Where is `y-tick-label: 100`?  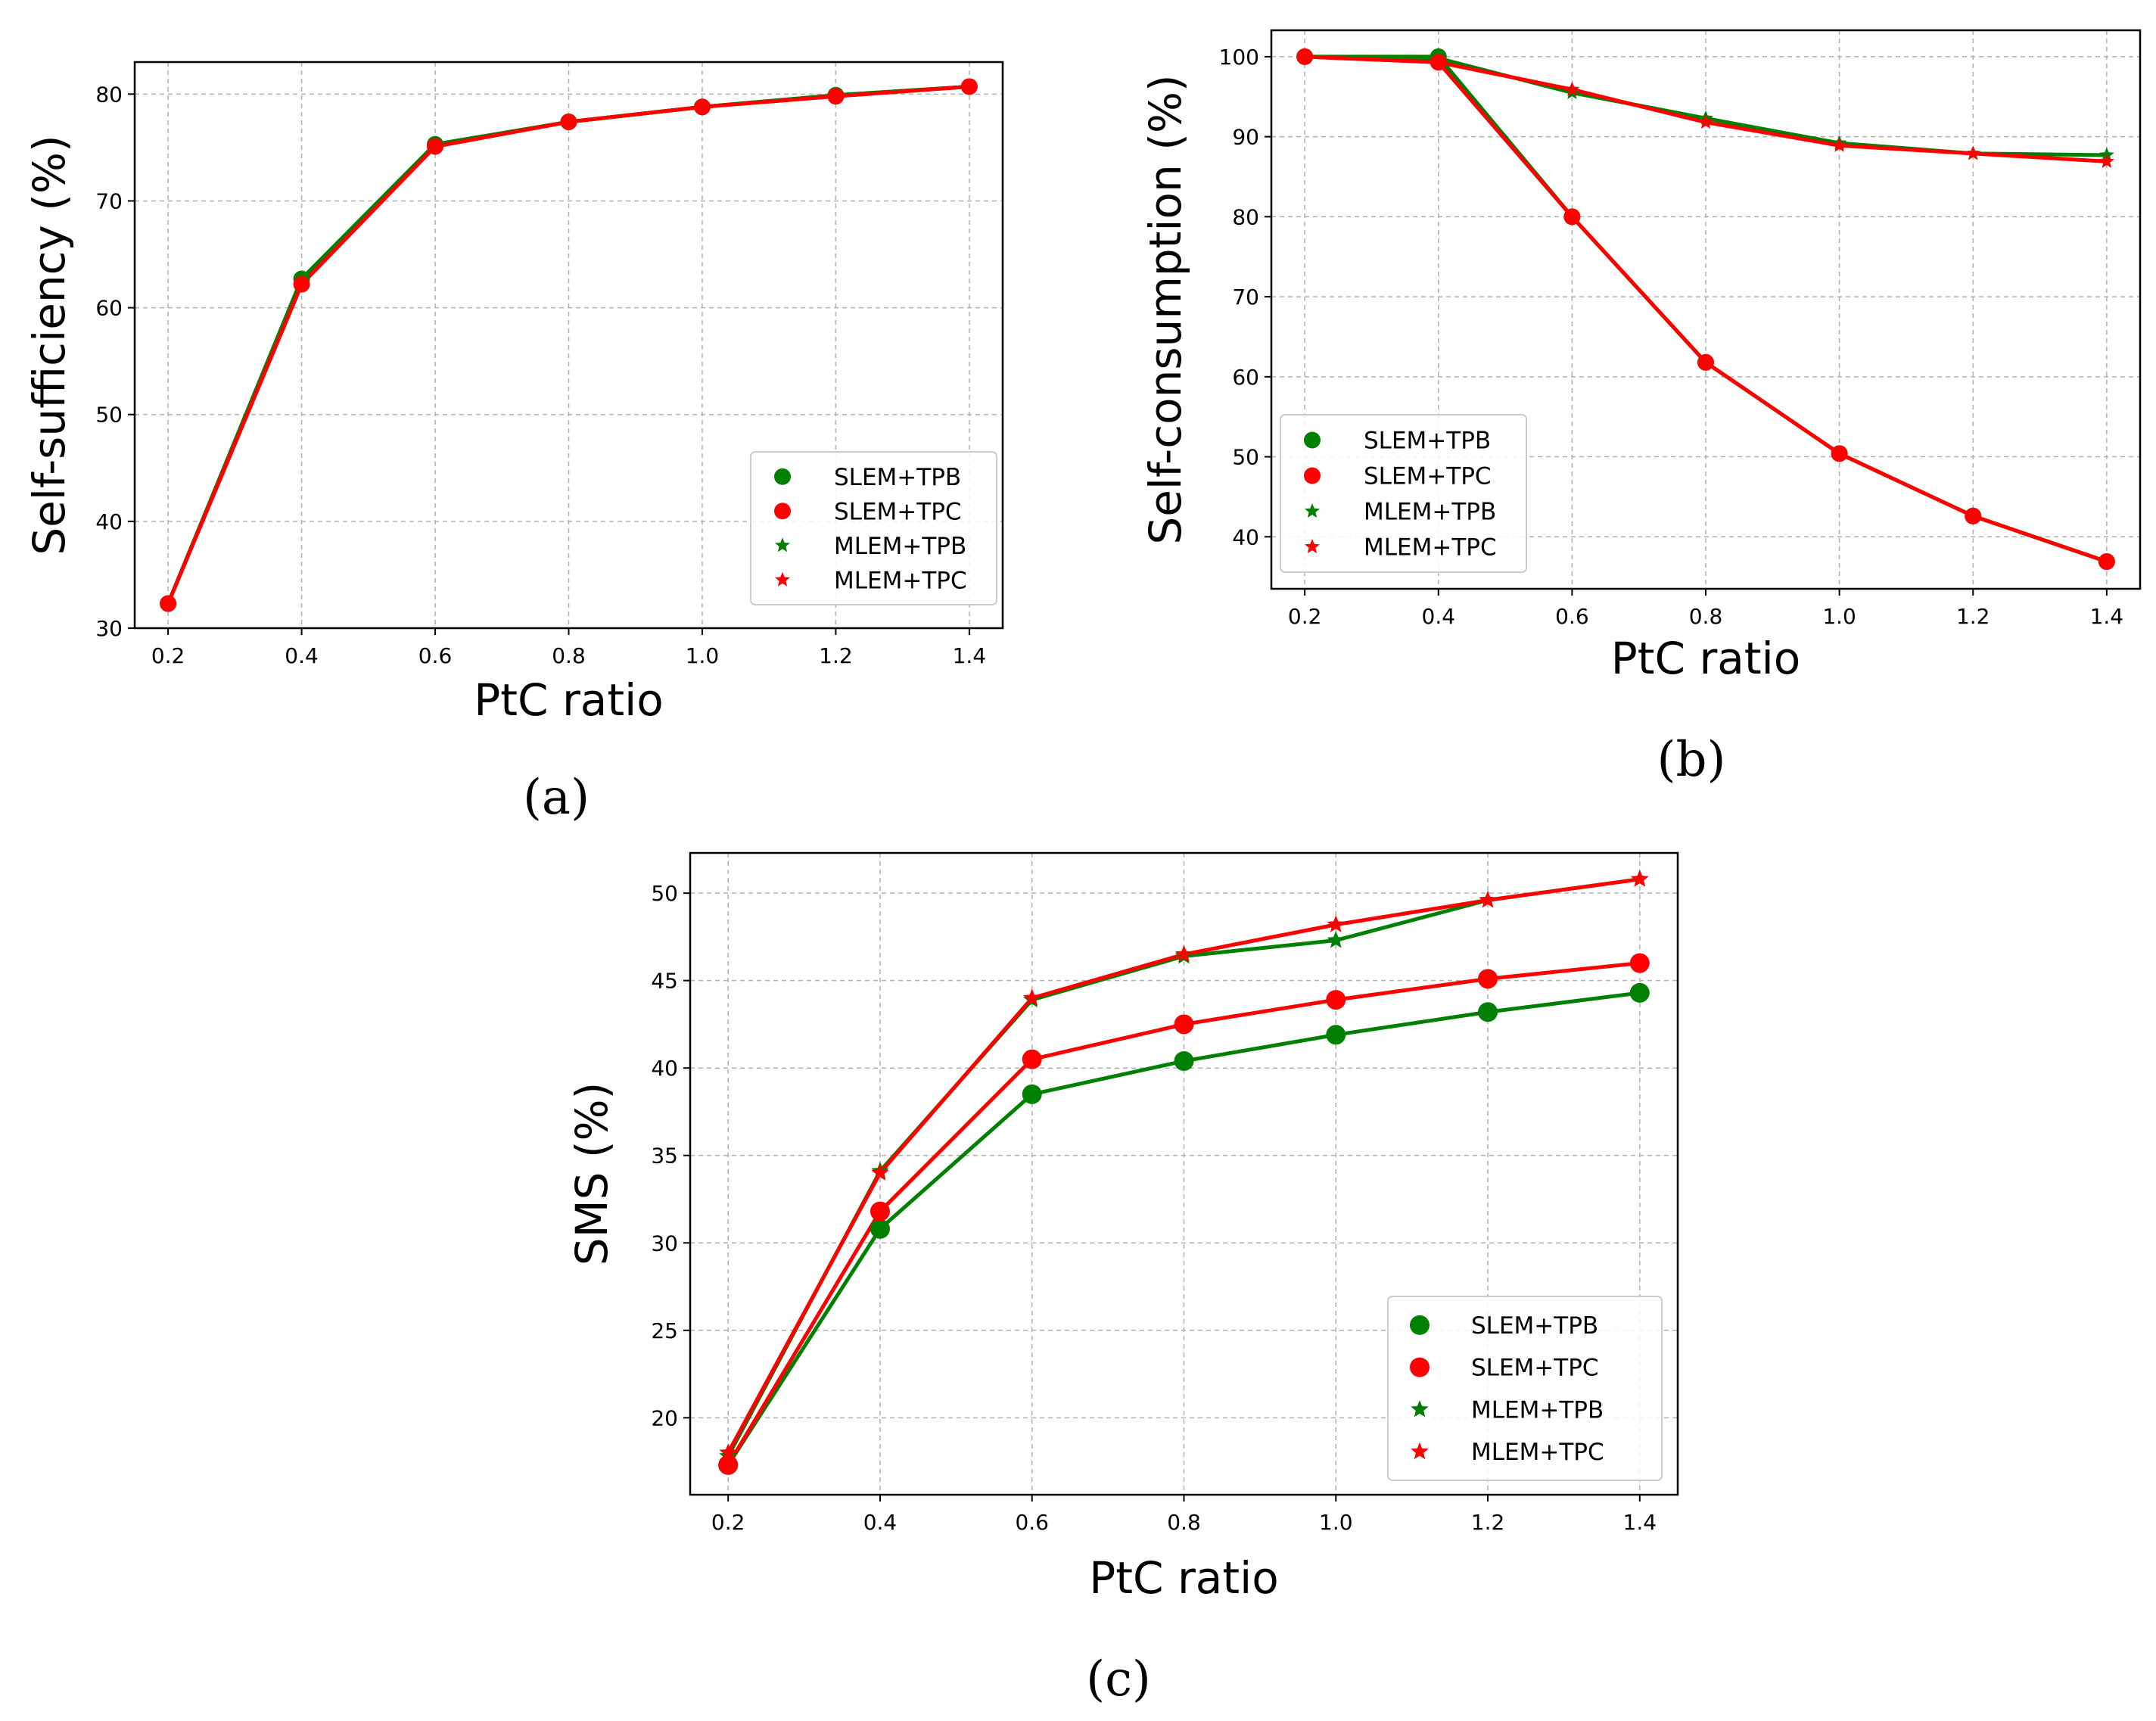
y-tick-label: 100 is located at coordinates (1239, 57).